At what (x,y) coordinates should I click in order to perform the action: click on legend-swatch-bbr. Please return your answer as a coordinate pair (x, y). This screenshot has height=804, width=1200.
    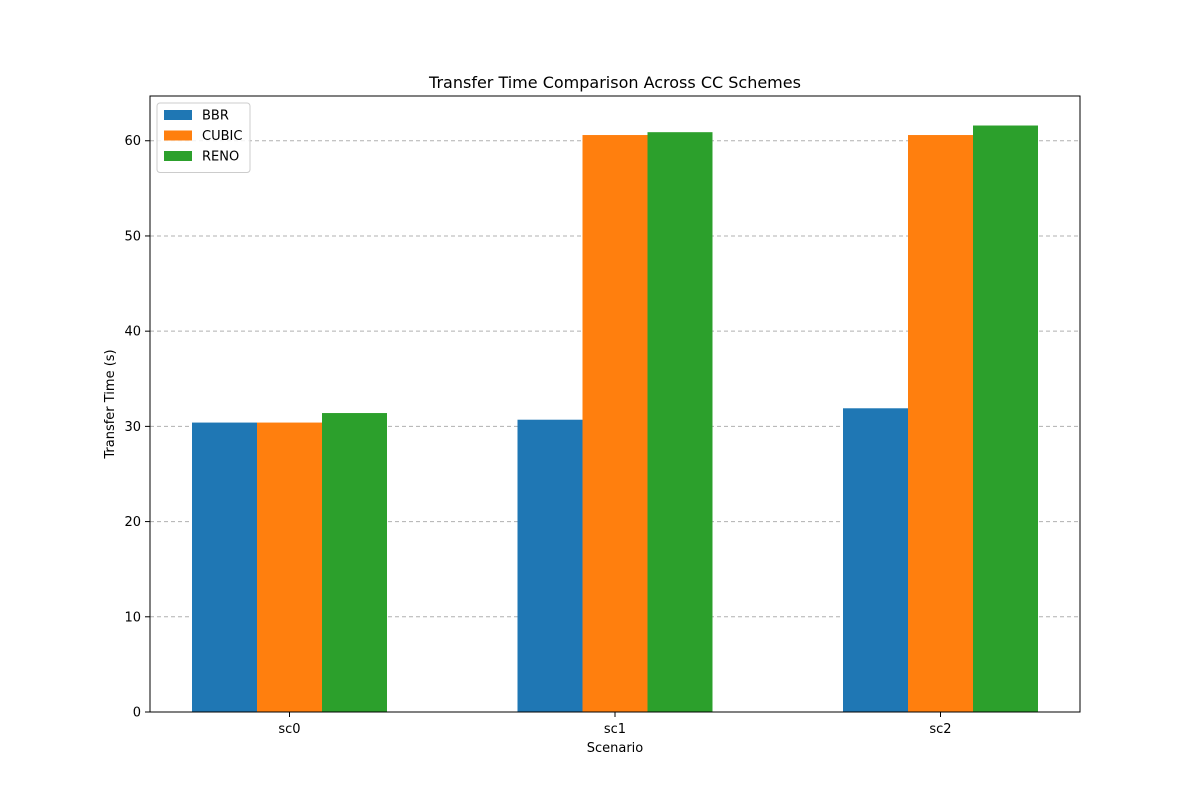
    Looking at the image, I should click on (178, 115).